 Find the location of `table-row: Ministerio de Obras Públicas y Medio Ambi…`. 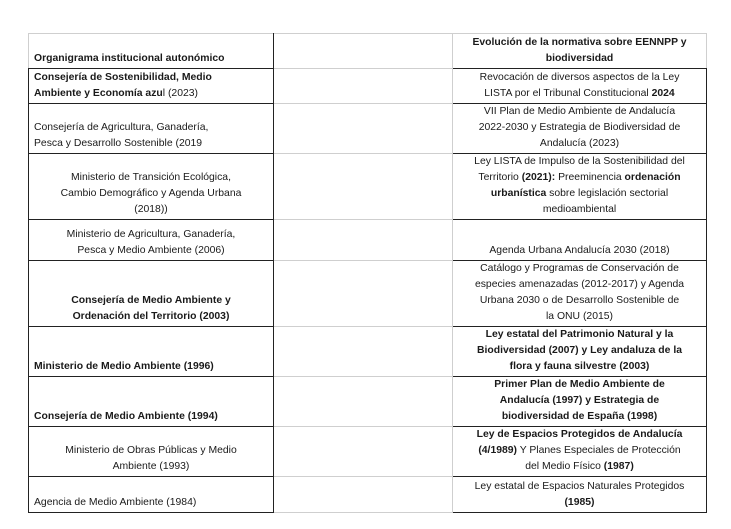

table-row: Ministerio de Obras Públicas y Medio Ambi… is located at coordinates (367, 451).